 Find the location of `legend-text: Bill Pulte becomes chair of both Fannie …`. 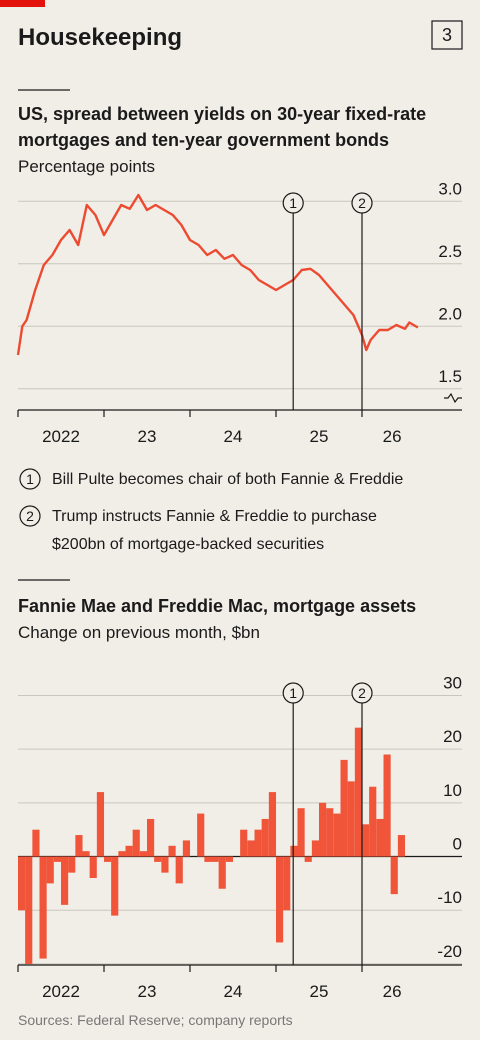

legend-text: Bill Pulte becomes chair of both Fannie … is located at coordinates (227, 479).